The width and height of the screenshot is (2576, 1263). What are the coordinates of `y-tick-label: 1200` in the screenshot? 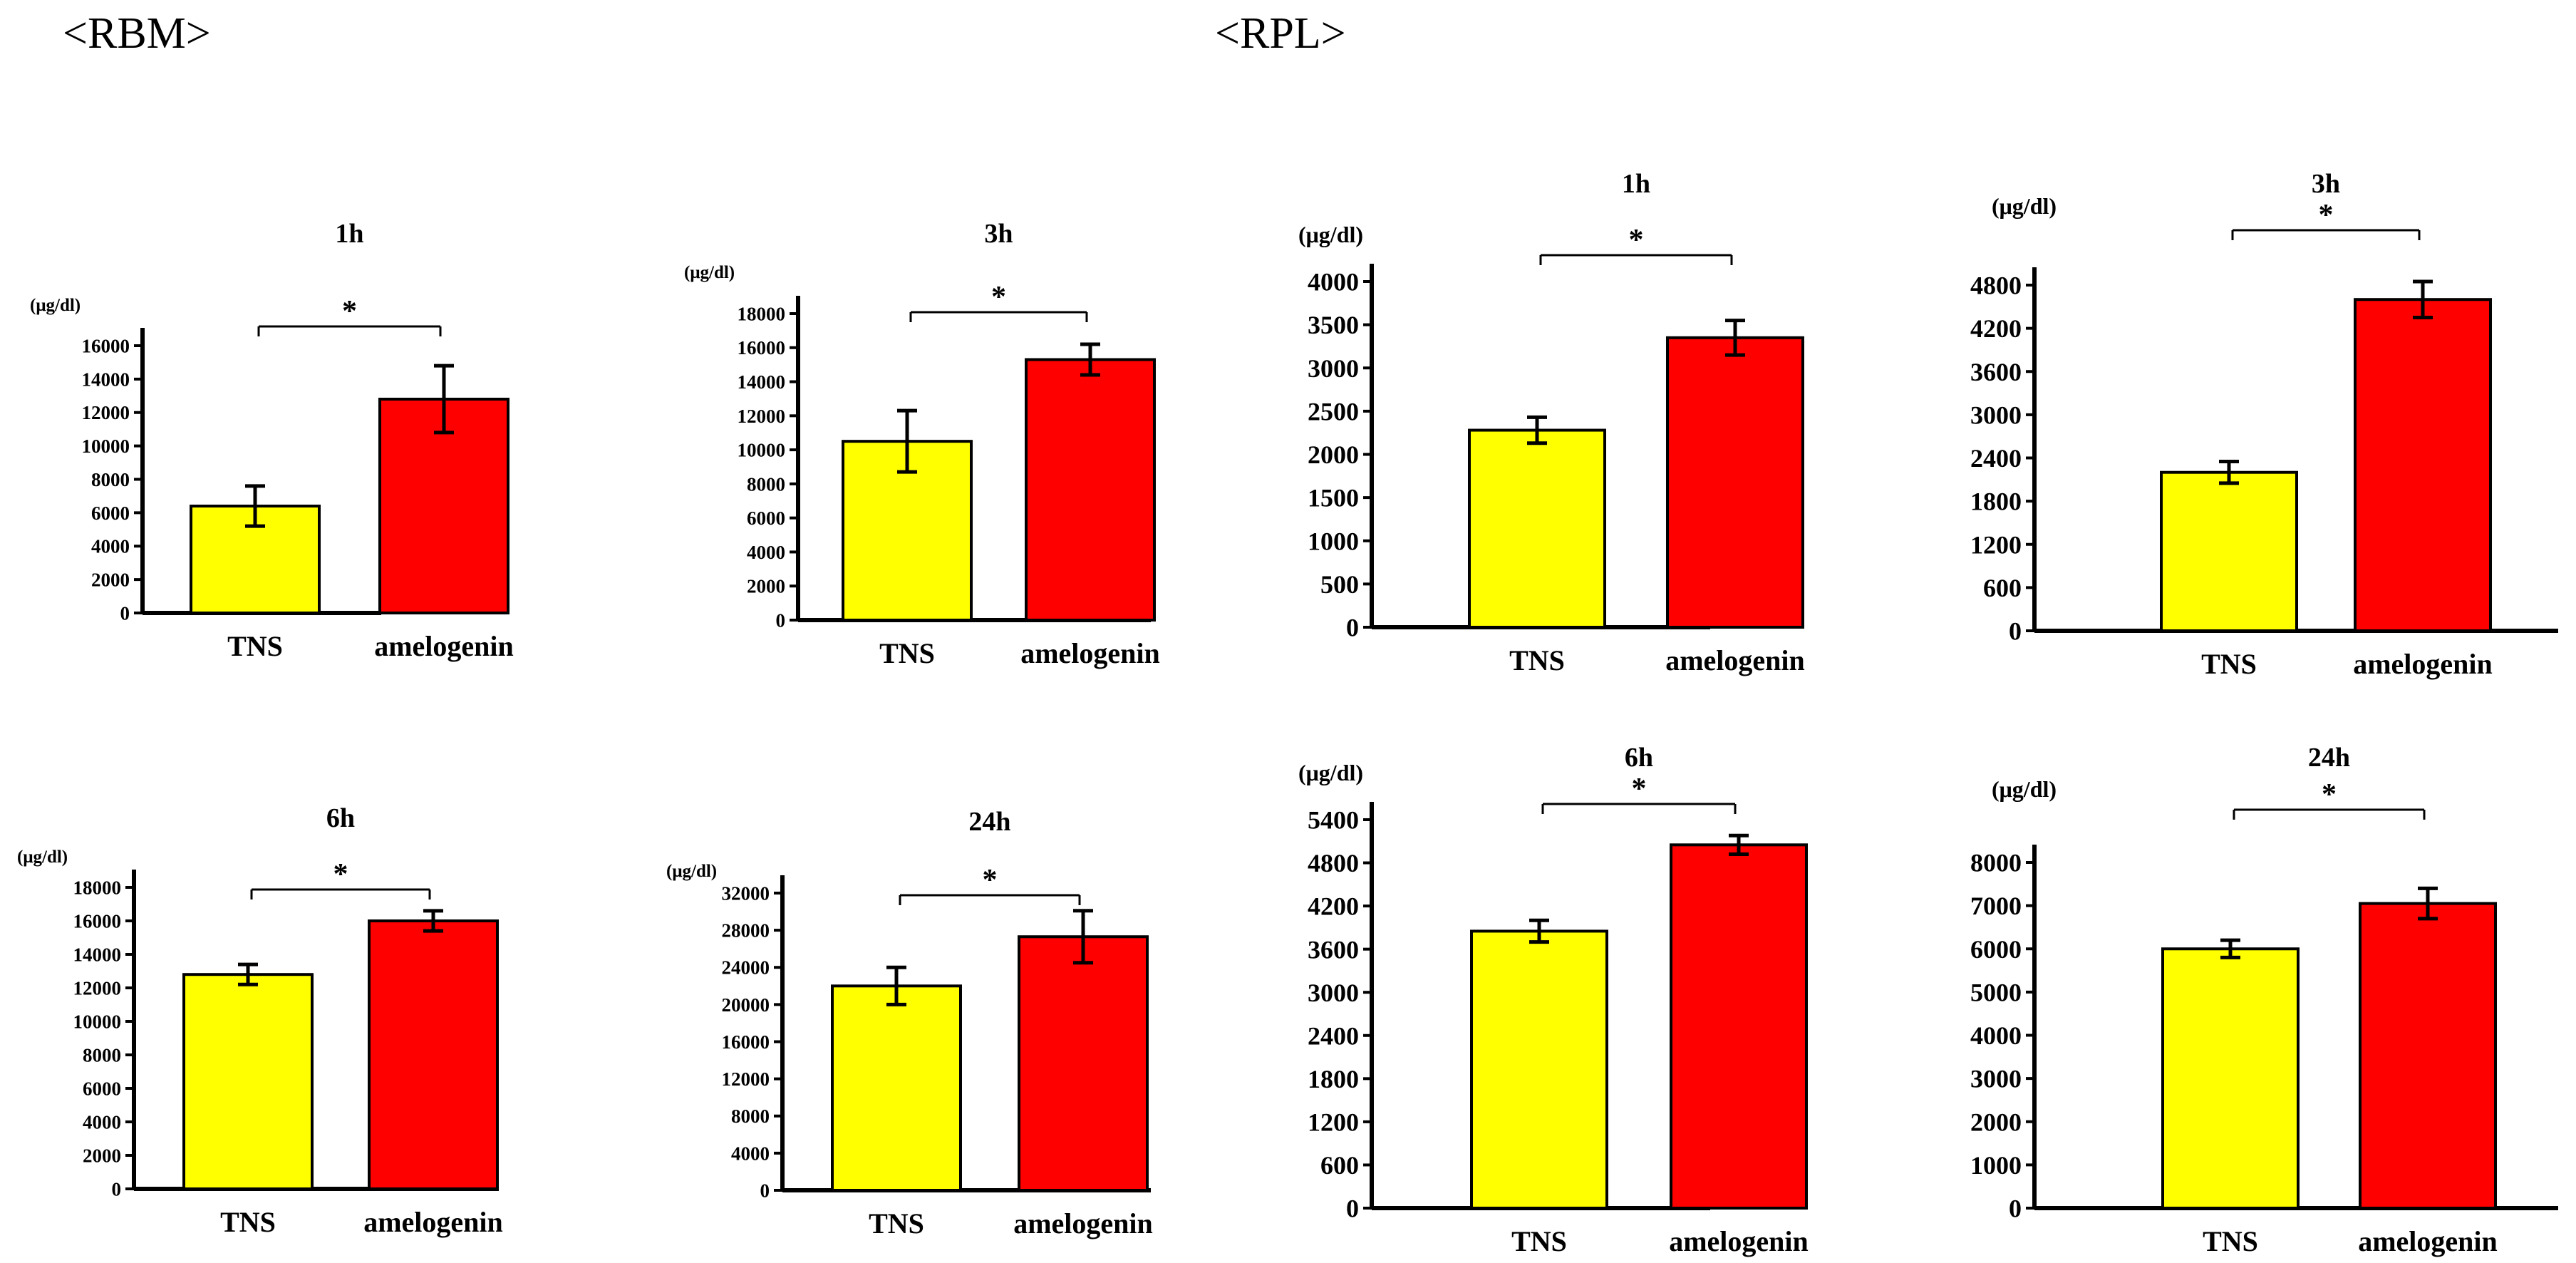 It's located at (1334, 1122).